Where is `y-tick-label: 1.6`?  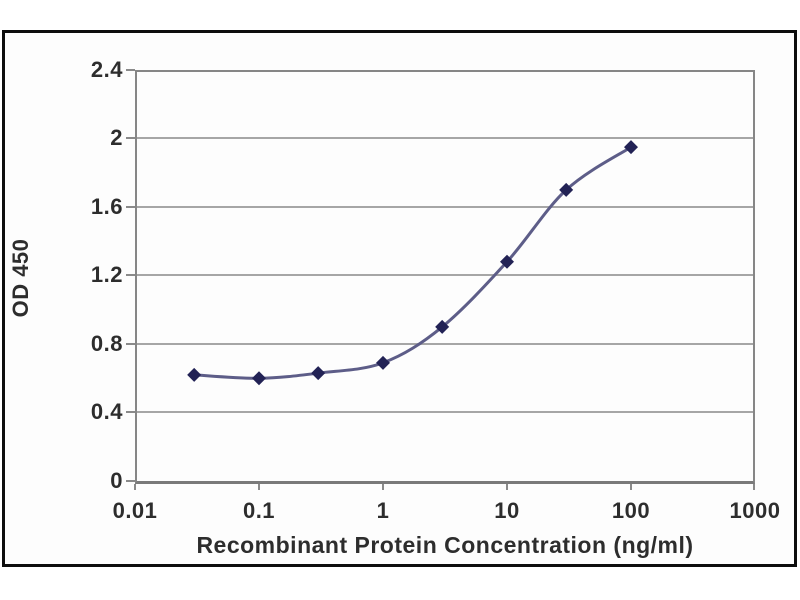 y-tick-label: 1.6 is located at coordinates (106, 206).